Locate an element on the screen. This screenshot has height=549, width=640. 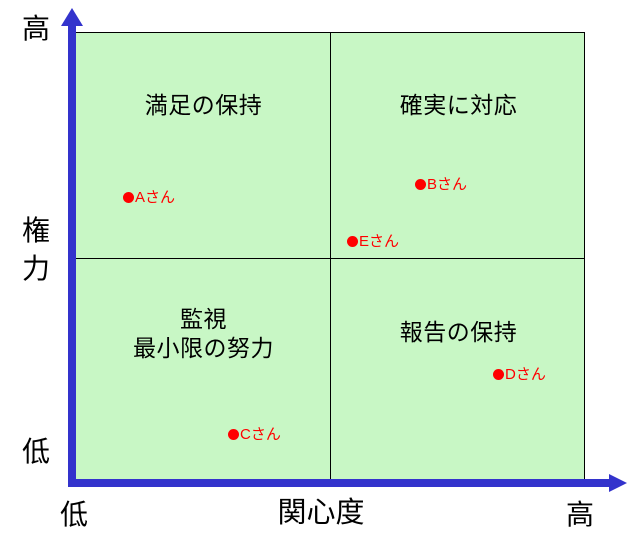
data-point-c: Cさん is located at coordinates (254, 434).